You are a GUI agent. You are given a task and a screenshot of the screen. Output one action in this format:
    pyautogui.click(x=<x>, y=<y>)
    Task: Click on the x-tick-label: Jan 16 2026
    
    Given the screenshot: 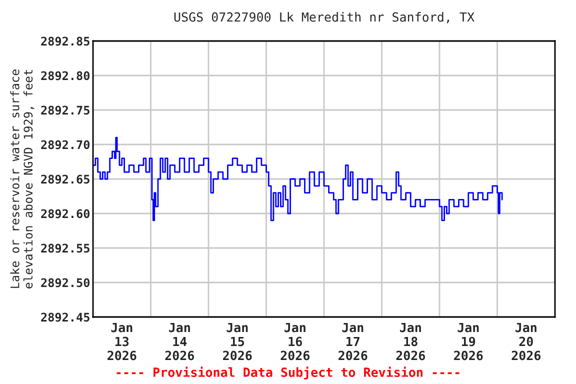 What is the action you would take?
    pyautogui.click(x=295, y=341)
    